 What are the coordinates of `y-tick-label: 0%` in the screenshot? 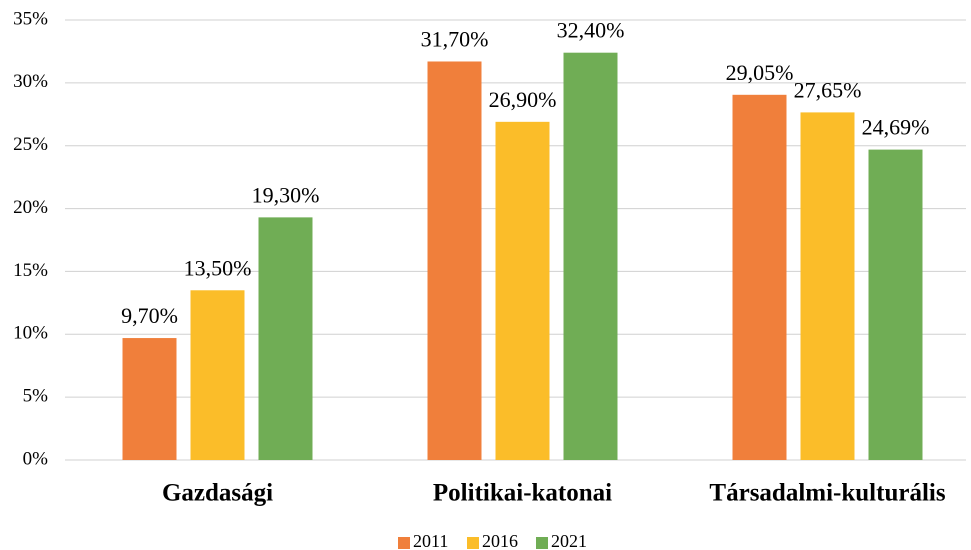 It's located at (36, 458).